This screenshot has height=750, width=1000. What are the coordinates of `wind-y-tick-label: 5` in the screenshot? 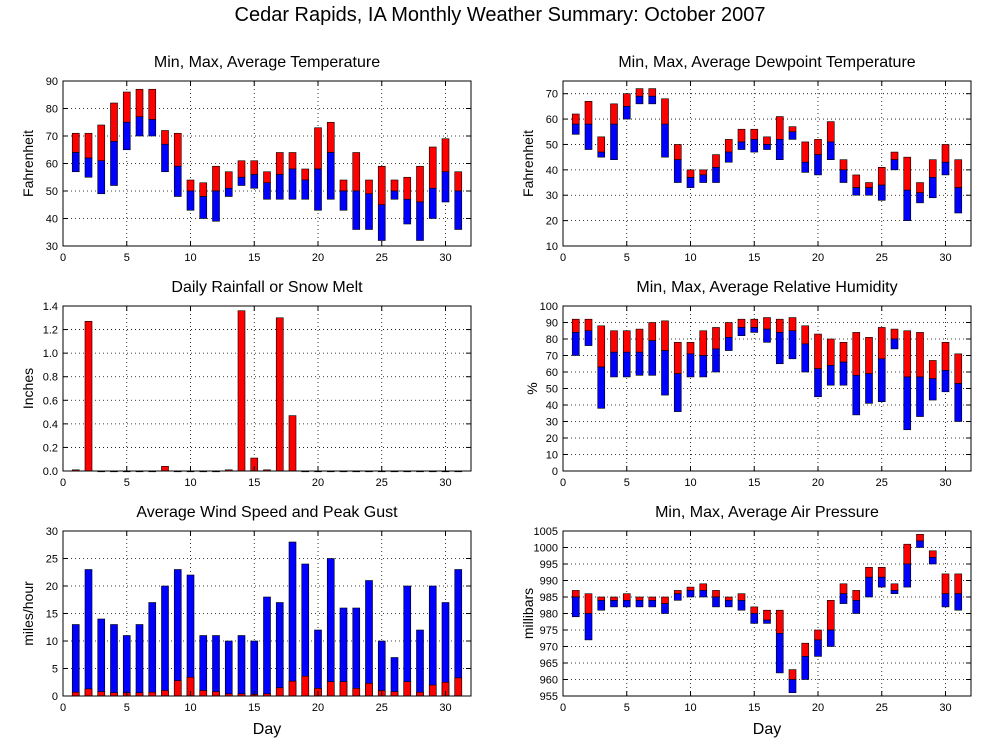 It's located at (55, 670).